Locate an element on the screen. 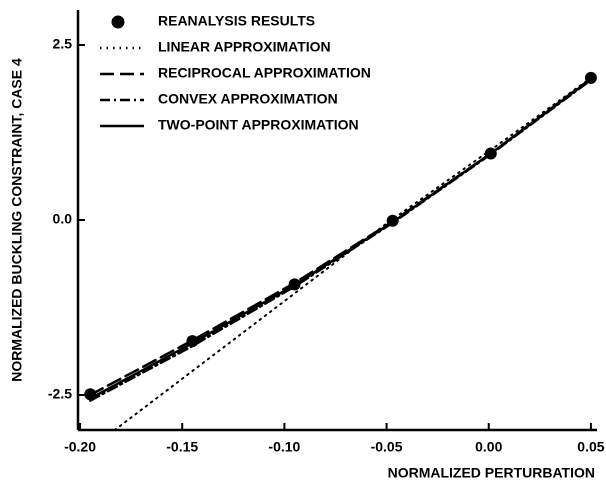  legend-marker is located at coordinates (118, 22).